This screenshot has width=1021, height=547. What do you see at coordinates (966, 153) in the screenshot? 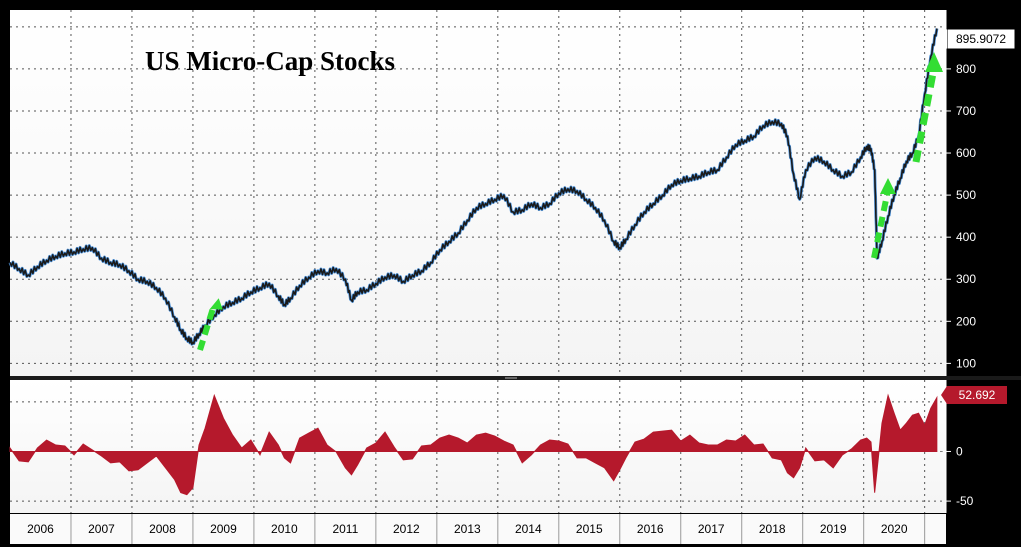
I see `y-tick-label: 600` at bounding box center [966, 153].